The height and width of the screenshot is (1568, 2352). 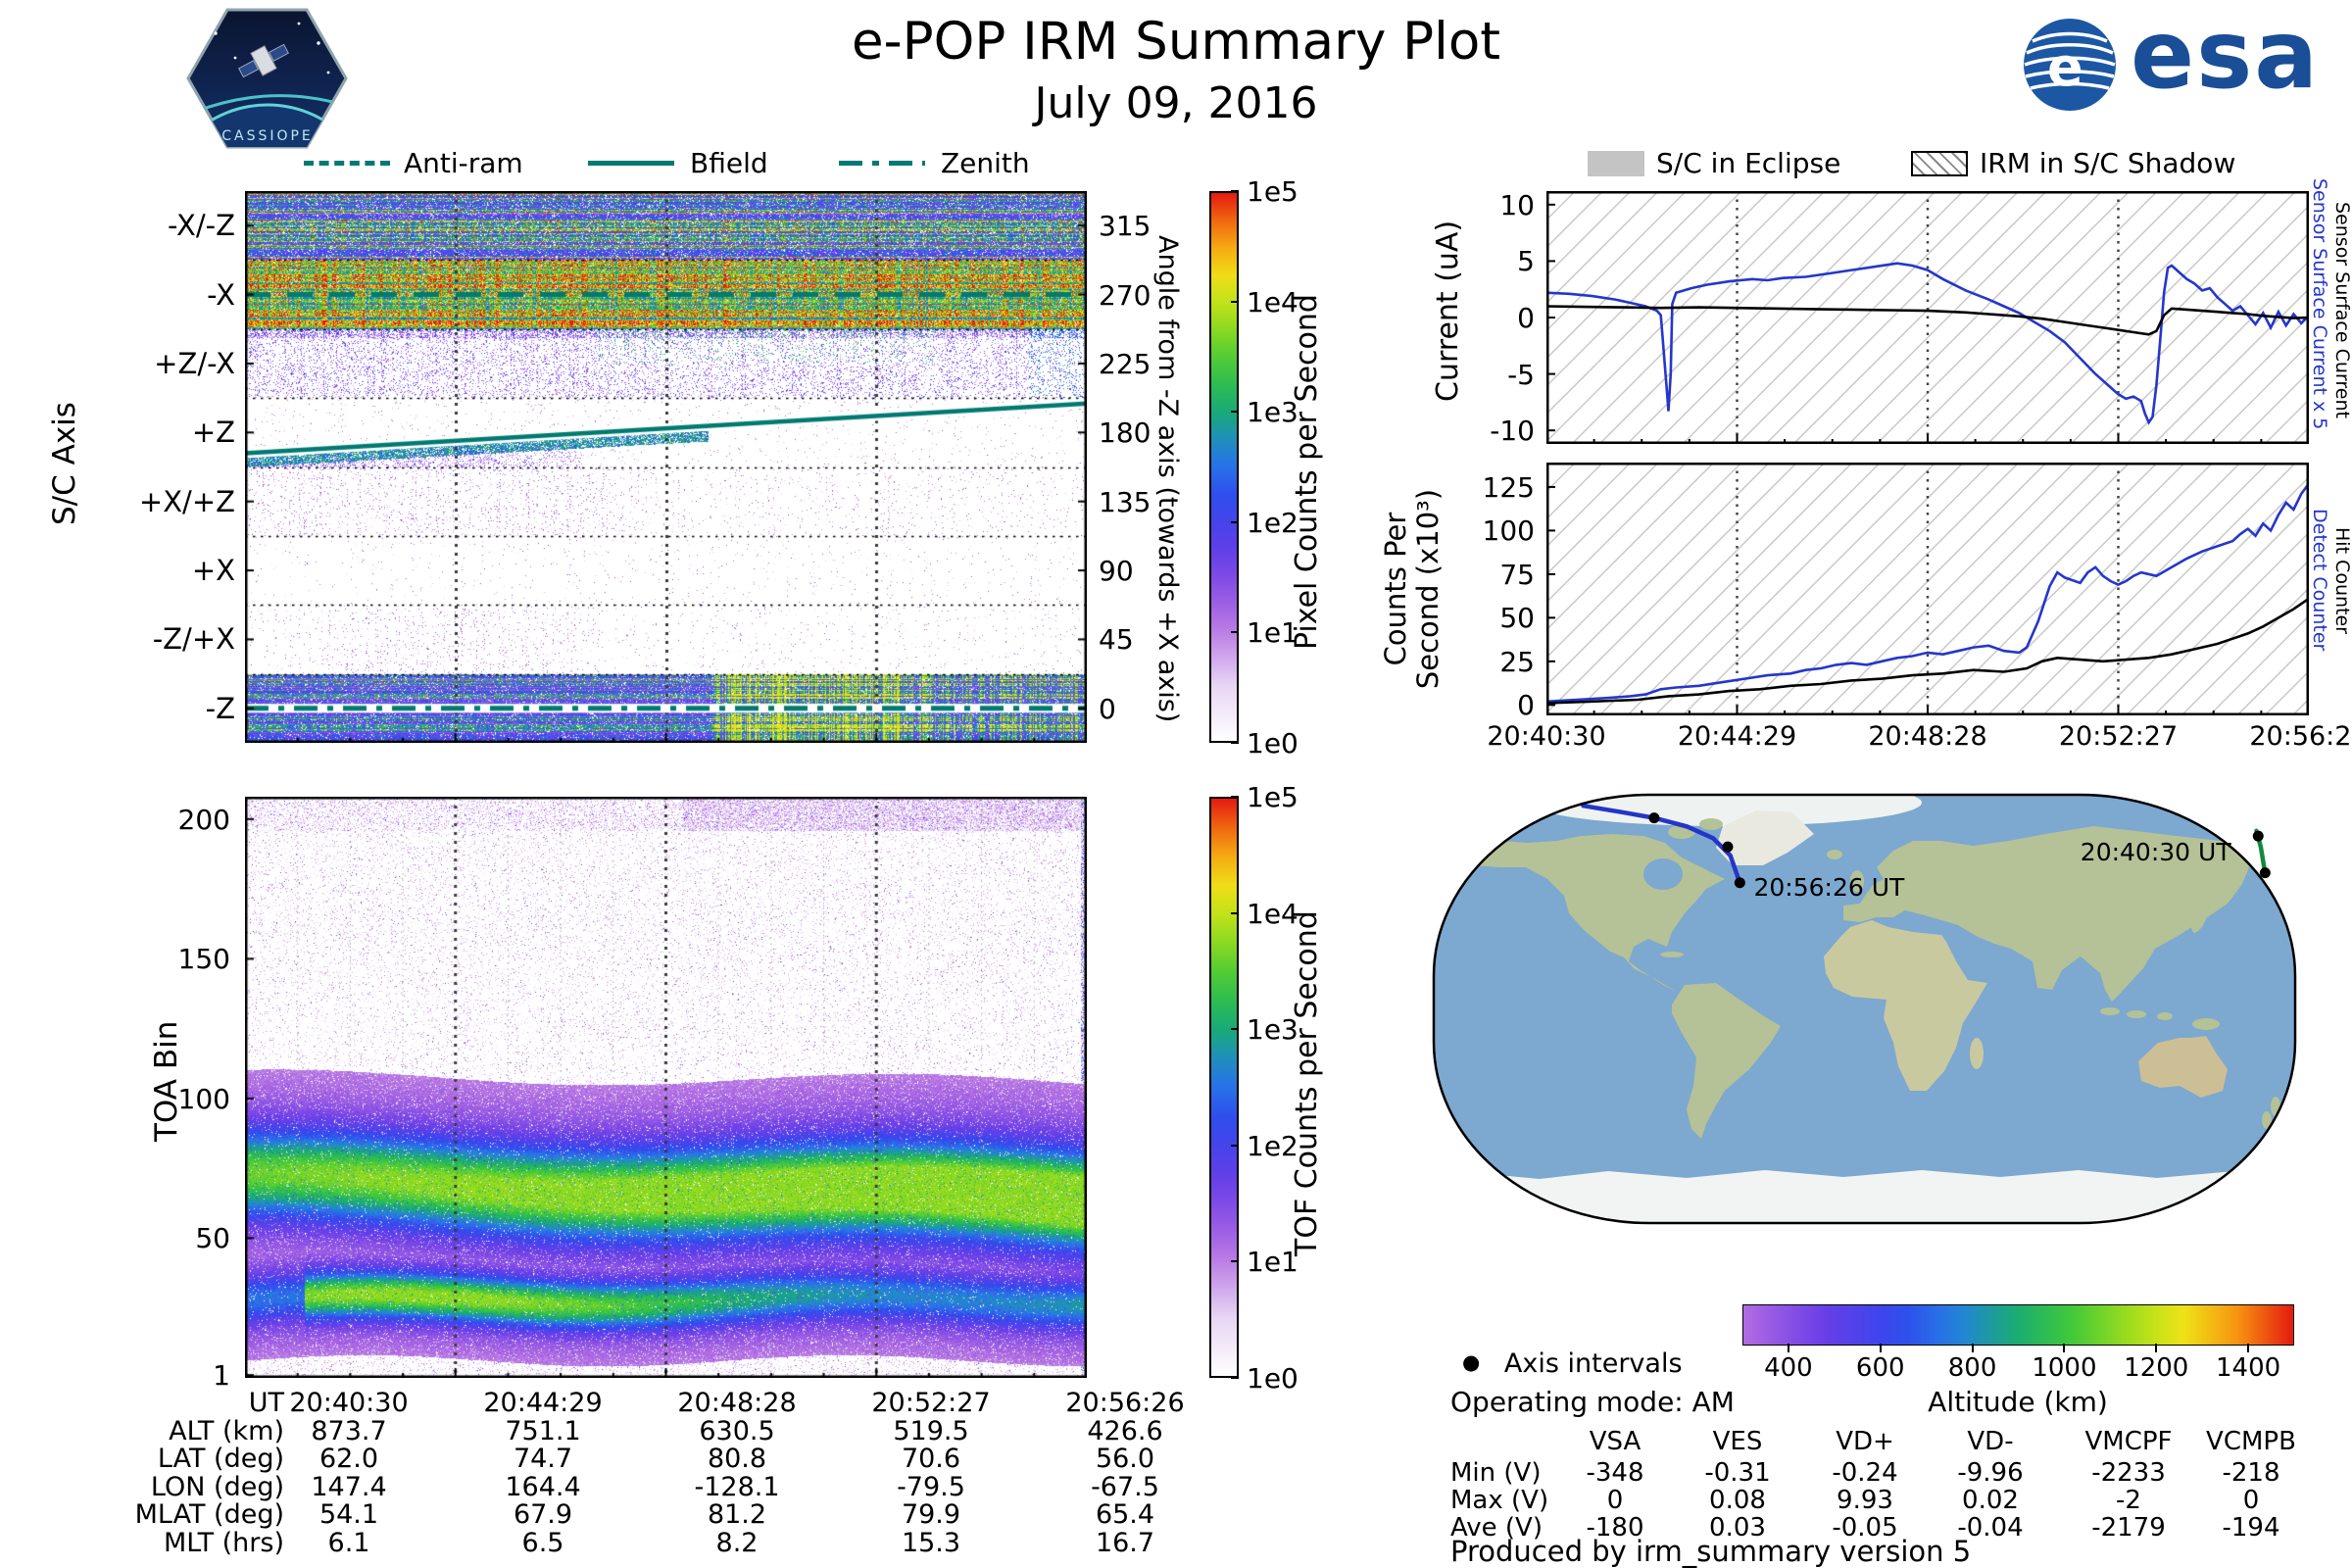 What do you see at coordinates (1748, 163) in the screenshot?
I see `eclipse-label: S/C in Eclipse` at bounding box center [1748, 163].